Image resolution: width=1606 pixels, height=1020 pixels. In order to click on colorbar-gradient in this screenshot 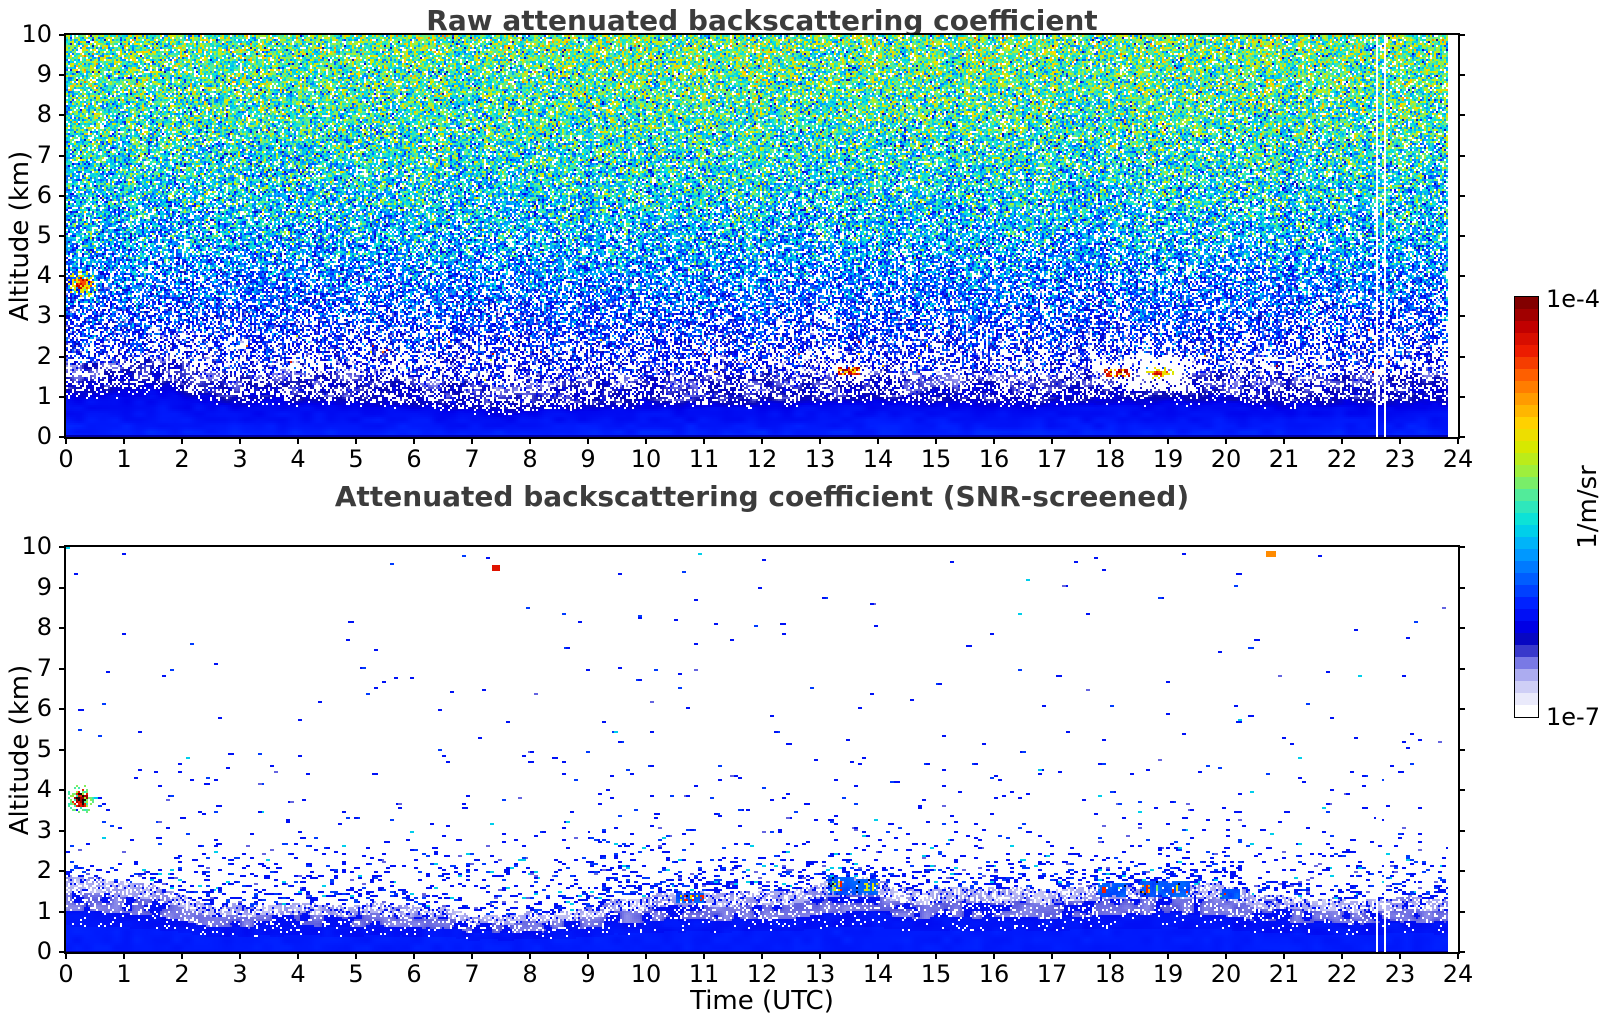, I will do `click(1526, 507)`.